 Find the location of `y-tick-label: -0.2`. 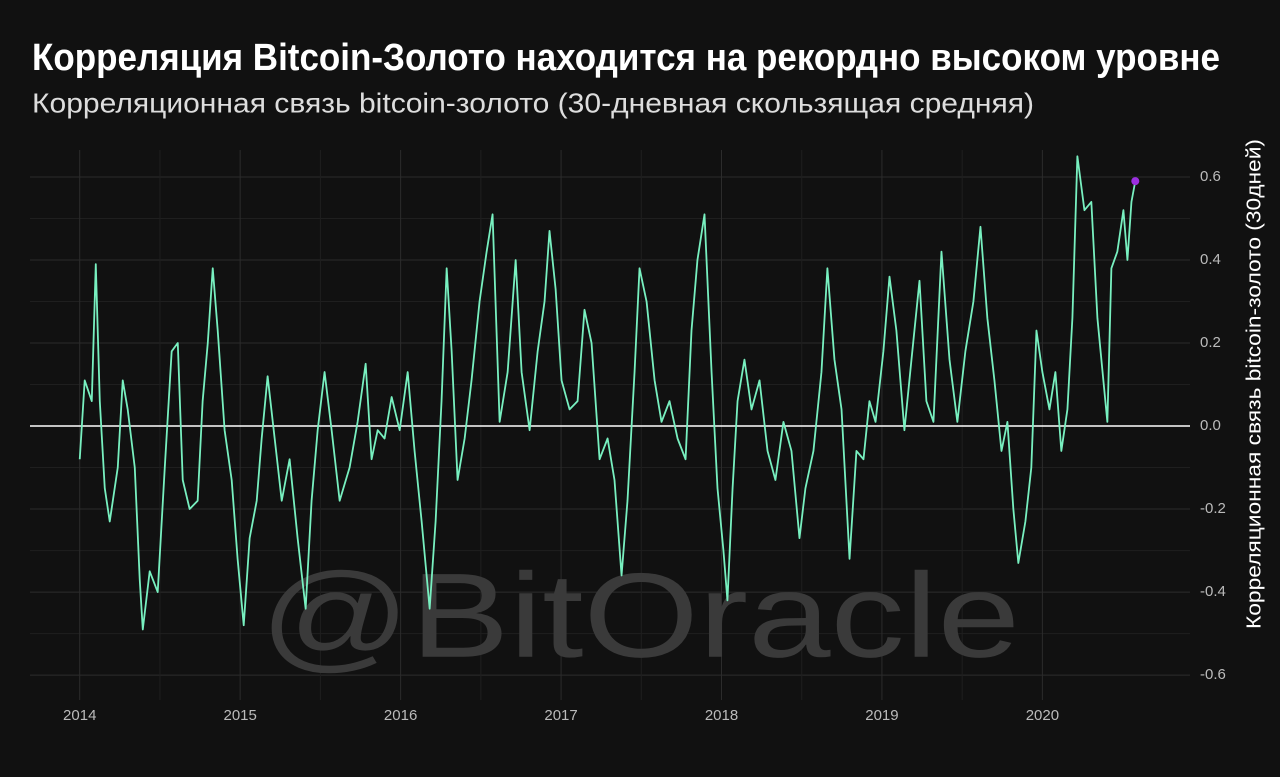

y-tick-label: -0.2 is located at coordinates (1213, 508).